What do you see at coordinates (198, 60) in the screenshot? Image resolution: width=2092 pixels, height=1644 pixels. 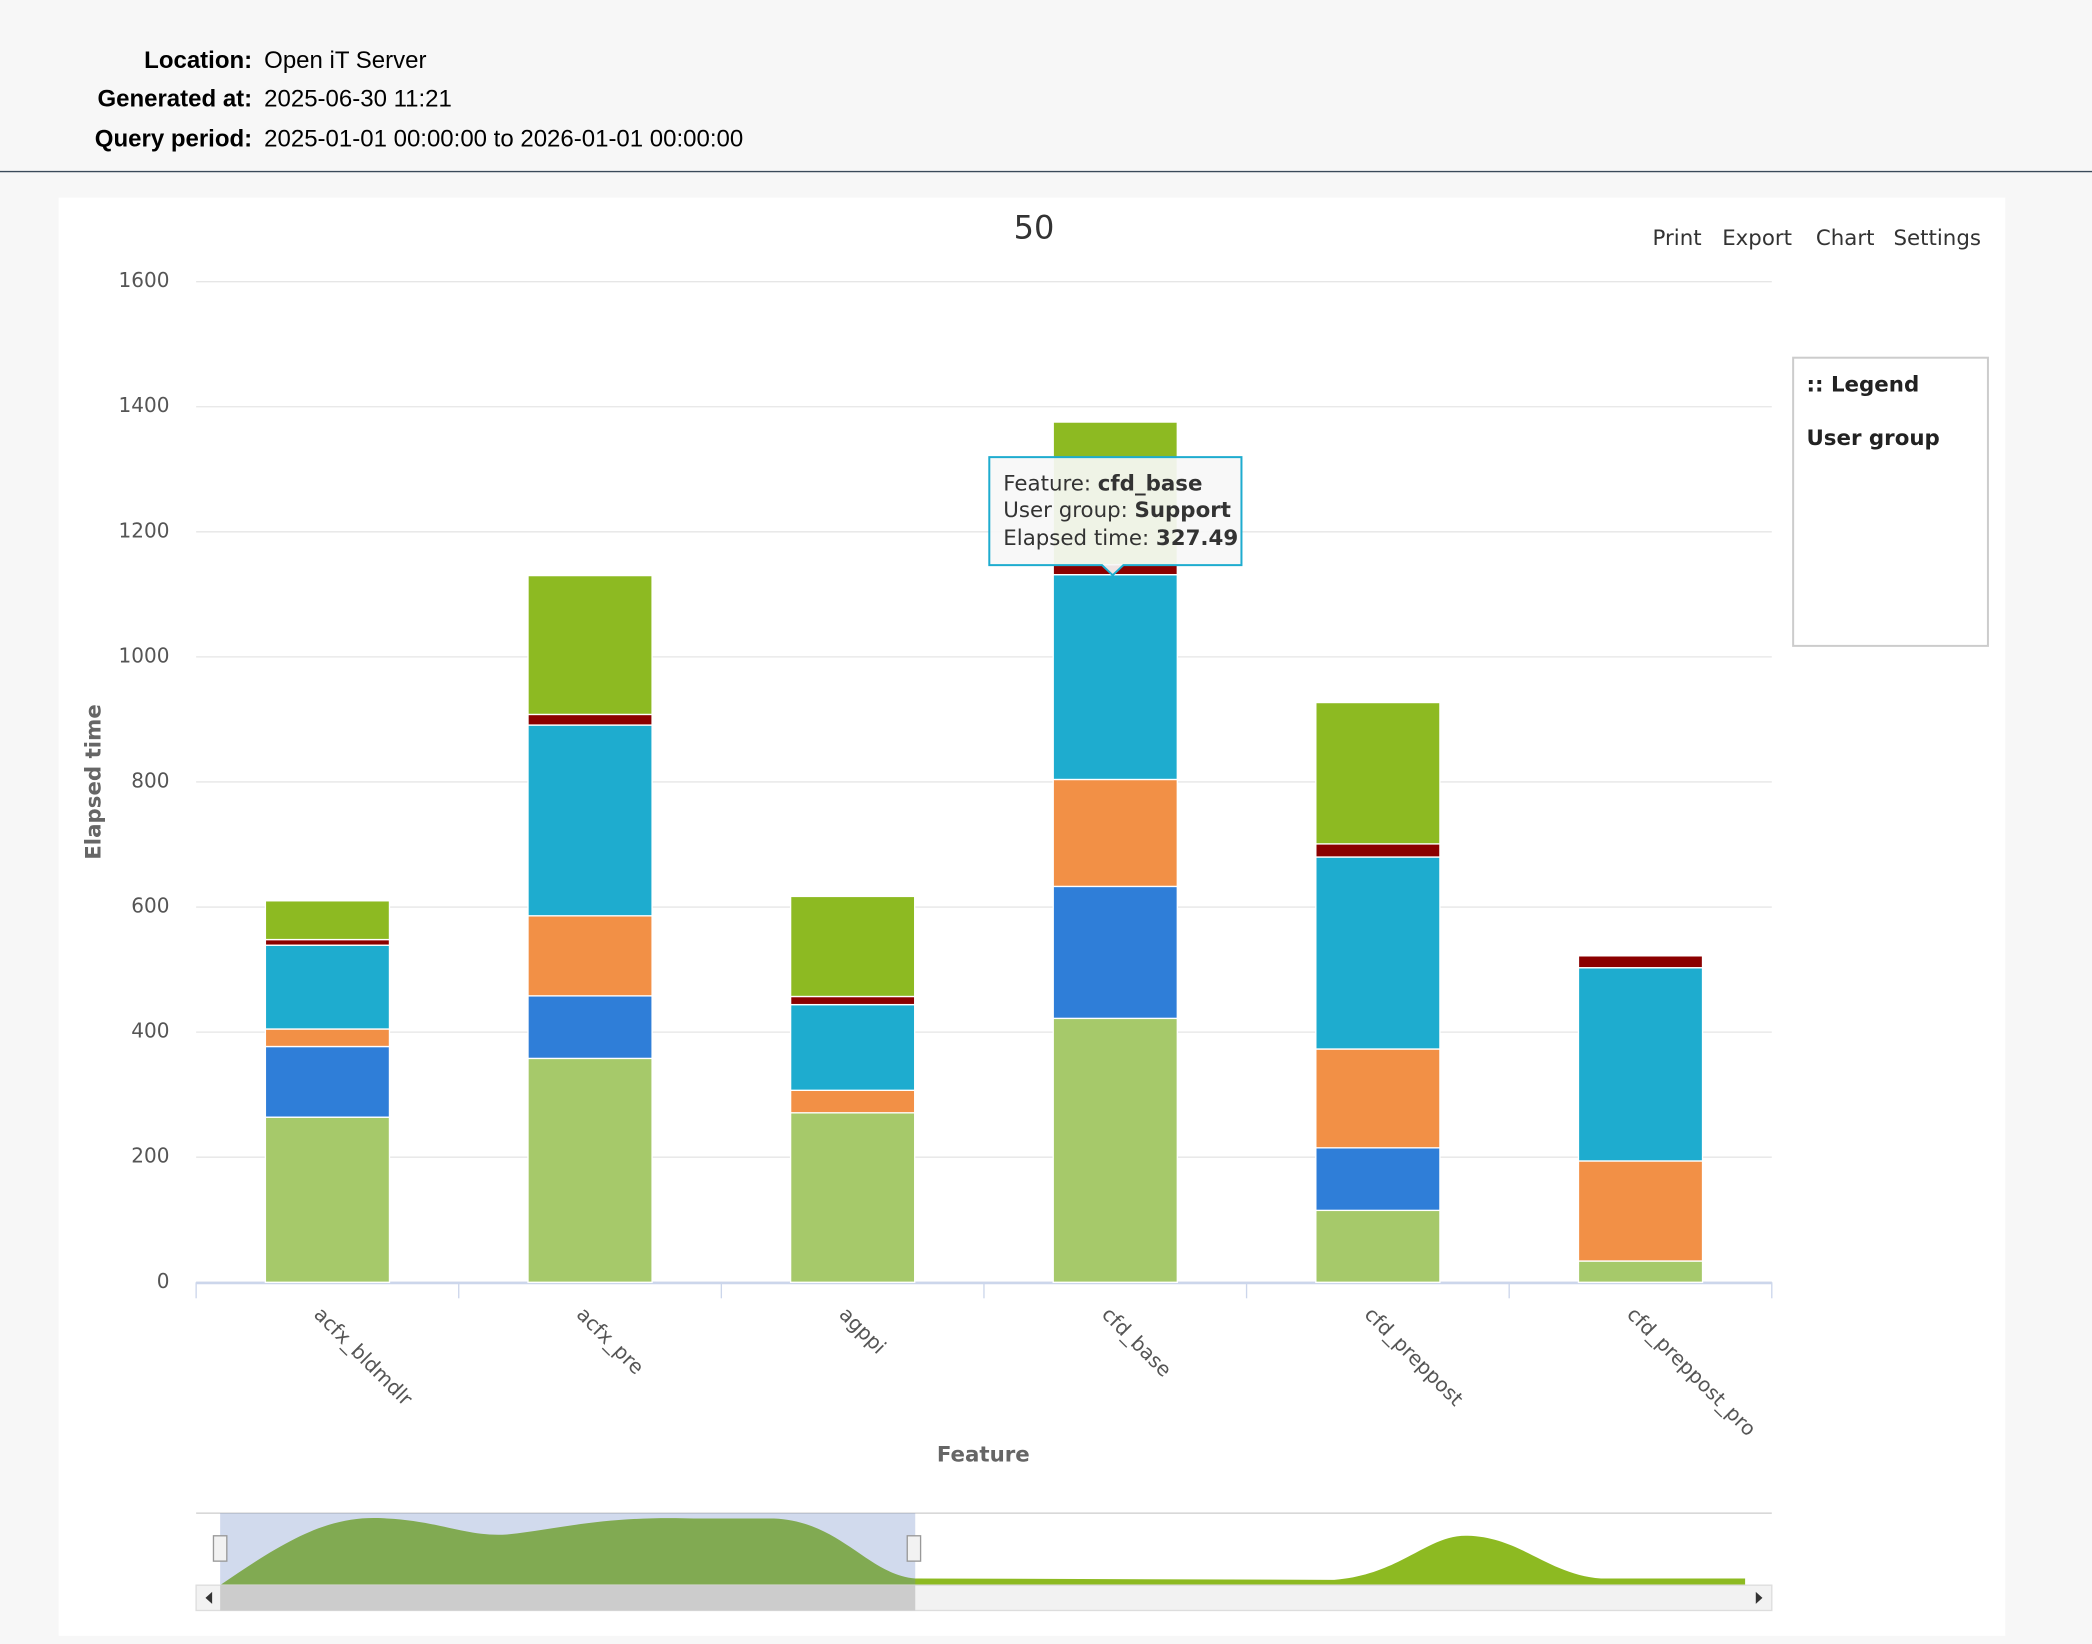 I see `label: Location:` at bounding box center [198, 60].